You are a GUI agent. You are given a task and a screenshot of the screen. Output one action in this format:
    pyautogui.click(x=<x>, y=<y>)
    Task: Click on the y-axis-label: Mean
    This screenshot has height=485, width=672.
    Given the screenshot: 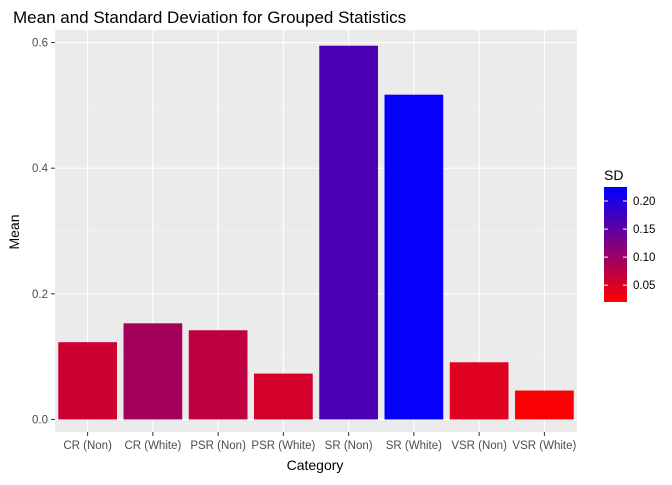 What is the action you would take?
    pyautogui.click(x=14, y=231)
    